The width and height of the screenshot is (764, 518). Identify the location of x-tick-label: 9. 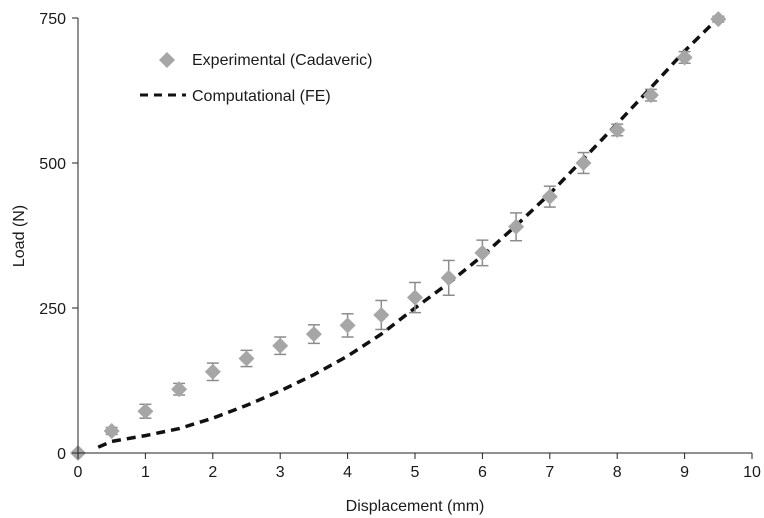
(684, 472).